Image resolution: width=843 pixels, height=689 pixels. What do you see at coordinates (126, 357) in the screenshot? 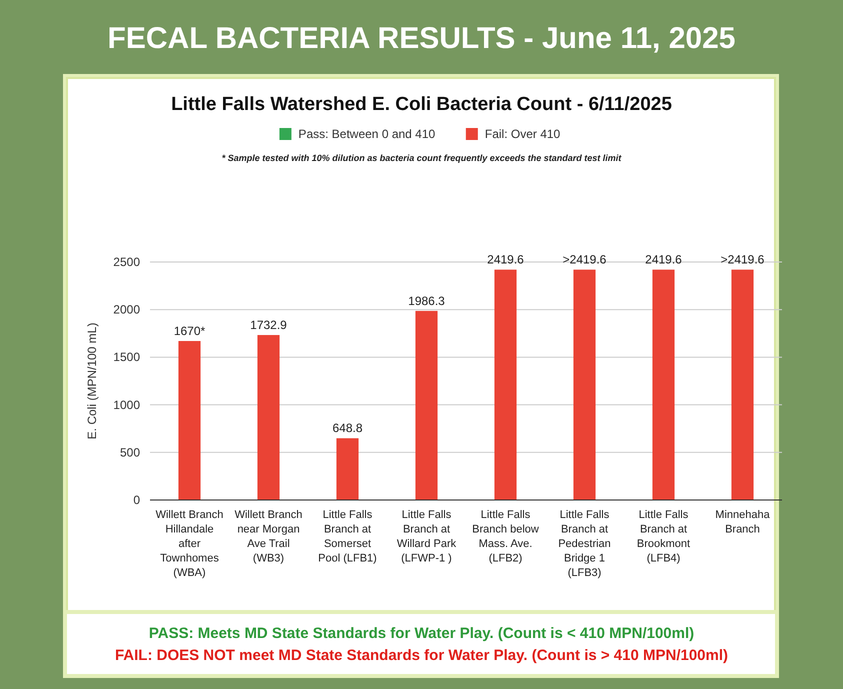
I see `y-tick-label: 1500` at bounding box center [126, 357].